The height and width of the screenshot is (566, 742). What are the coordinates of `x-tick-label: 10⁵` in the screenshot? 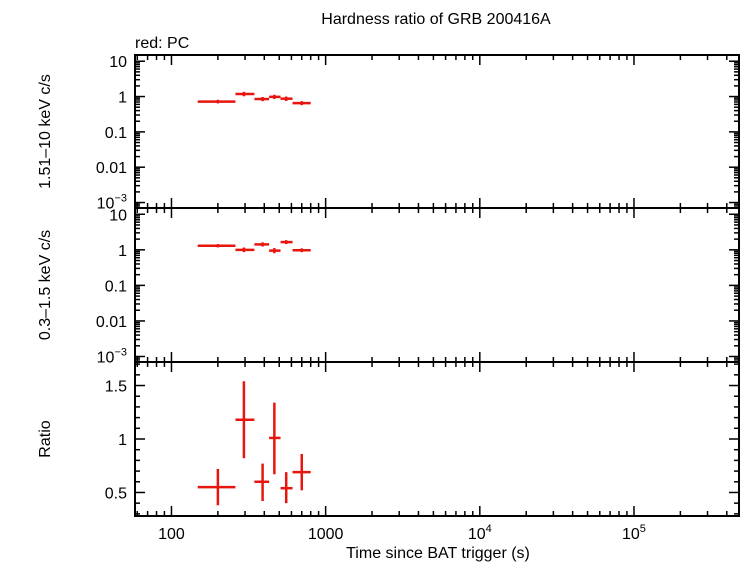 It's located at (634, 533).